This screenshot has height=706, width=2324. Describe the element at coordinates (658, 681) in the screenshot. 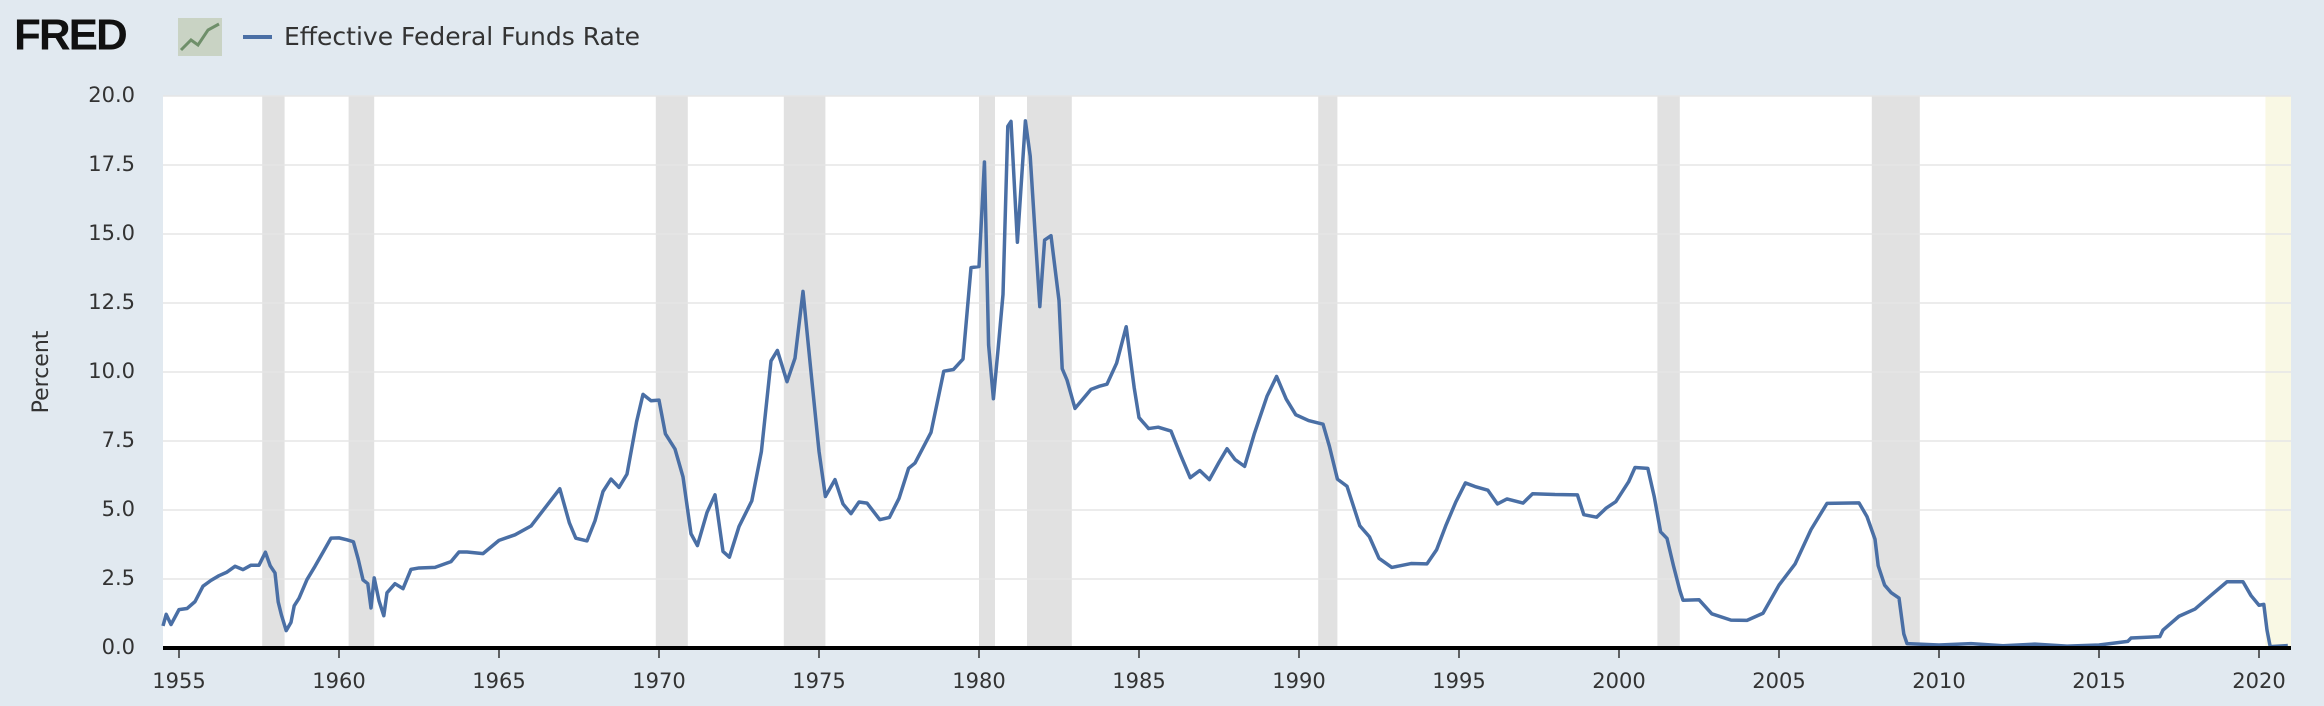

I see `x-tick-label: 1970` at that location.